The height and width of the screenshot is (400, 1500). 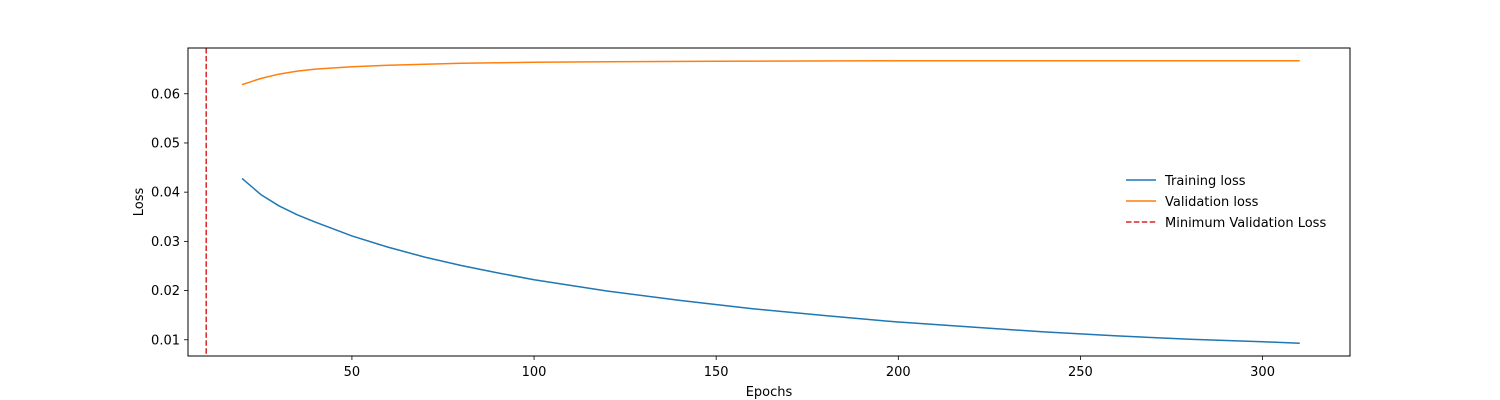 I want to click on x-tick-label: 150, so click(x=716, y=372).